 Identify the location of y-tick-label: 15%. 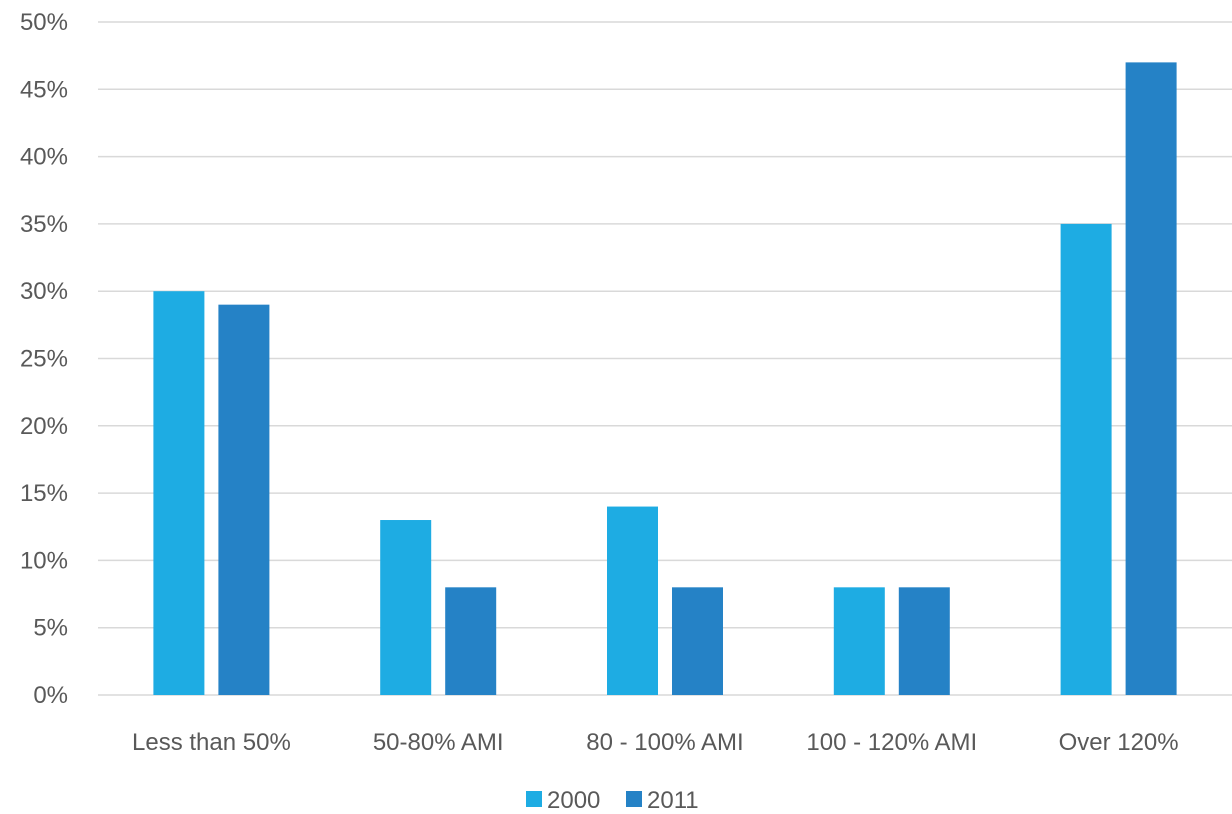
(44, 493).